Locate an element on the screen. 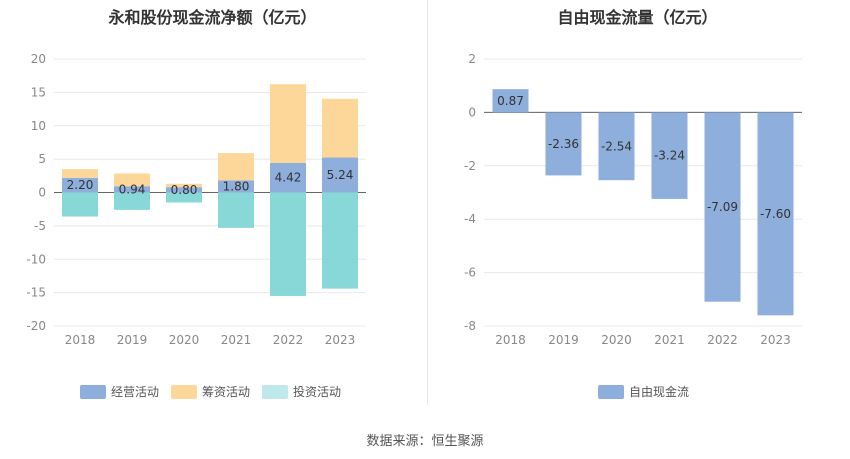 The width and height of the screenshot is (850, 459). bar-经营活动-2022 is located at coordinates (288, 177).